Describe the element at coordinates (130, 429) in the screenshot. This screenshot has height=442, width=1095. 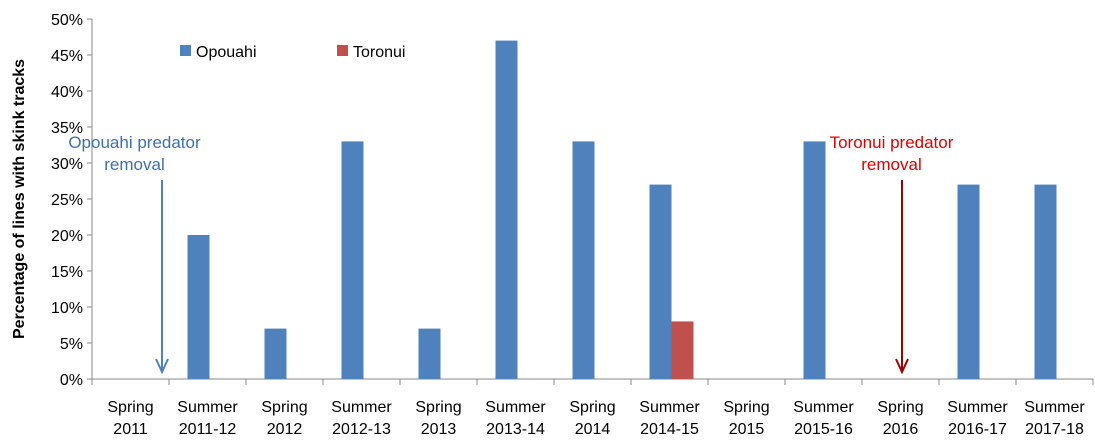
I see `x-tick-label: 2011` at that location.